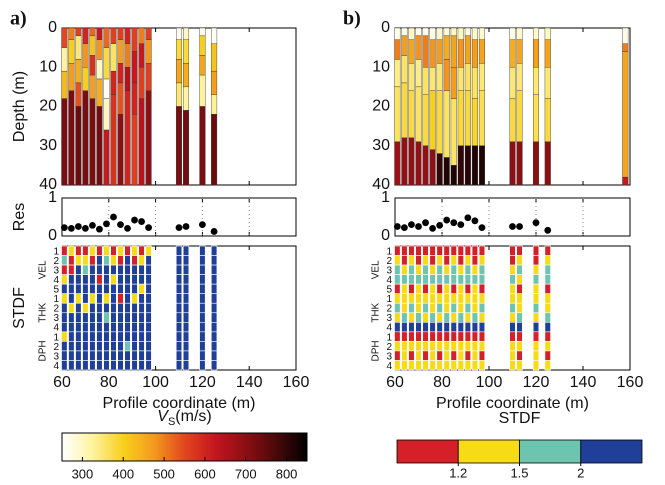 The width and height of the screenshot is (665, 485). What do you see at coordinates (56, 337) in the screenshot?
I see `stdf-row-label: 1` at bounding box center [56, 337].